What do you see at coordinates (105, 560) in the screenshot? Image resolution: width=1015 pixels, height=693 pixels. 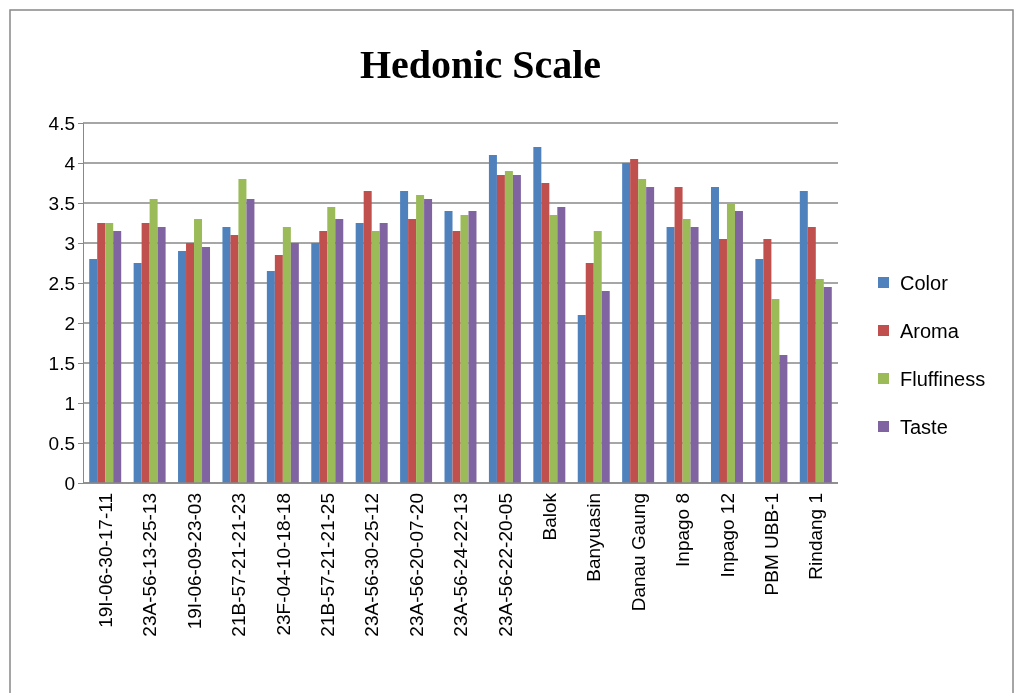 I see `x-tick-label: 19I-06-30-17-11` at bounding box center [105, 560].